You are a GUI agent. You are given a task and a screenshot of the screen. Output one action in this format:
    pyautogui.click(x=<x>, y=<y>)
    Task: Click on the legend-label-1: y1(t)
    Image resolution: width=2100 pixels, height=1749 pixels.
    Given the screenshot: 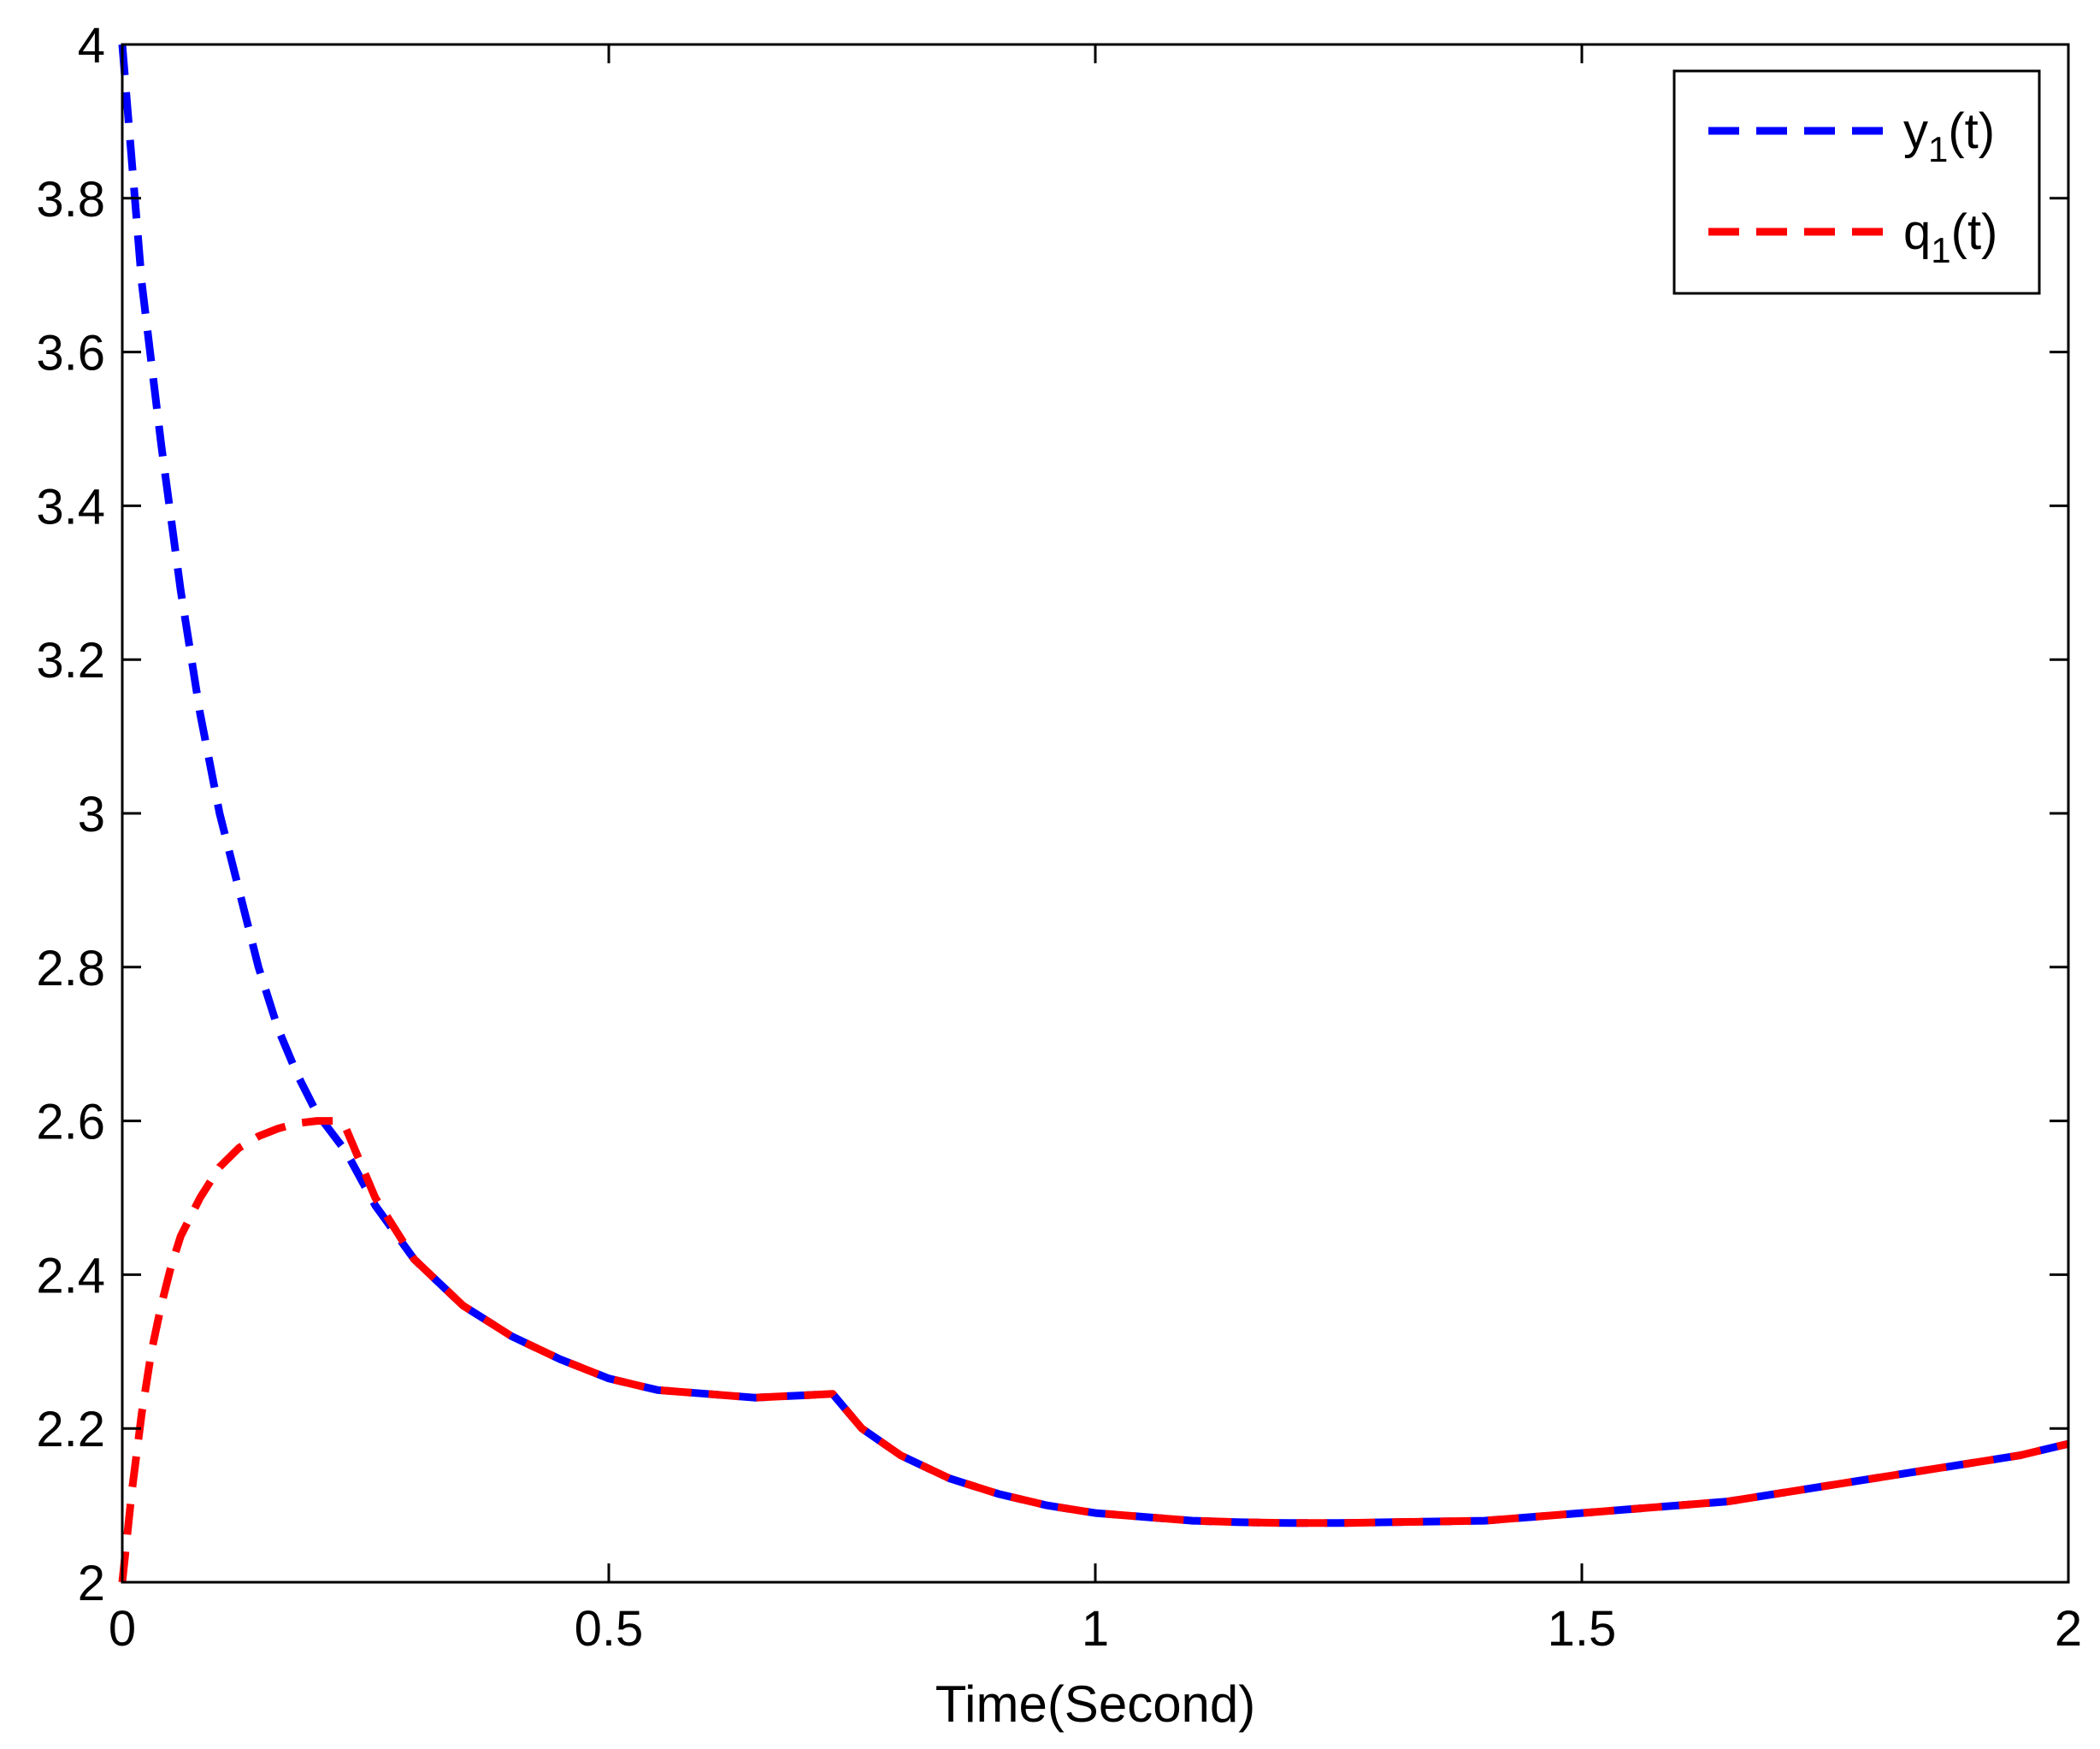 What is the action you would take?
    pyautogui.click(x=1949, y=136)
    